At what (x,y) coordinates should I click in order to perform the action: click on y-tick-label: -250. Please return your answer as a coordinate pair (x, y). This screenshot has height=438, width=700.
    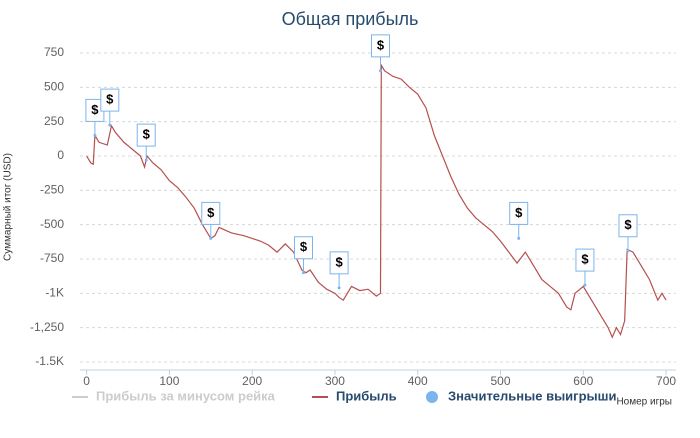
    Looking at the image, I should click on (52, 190).